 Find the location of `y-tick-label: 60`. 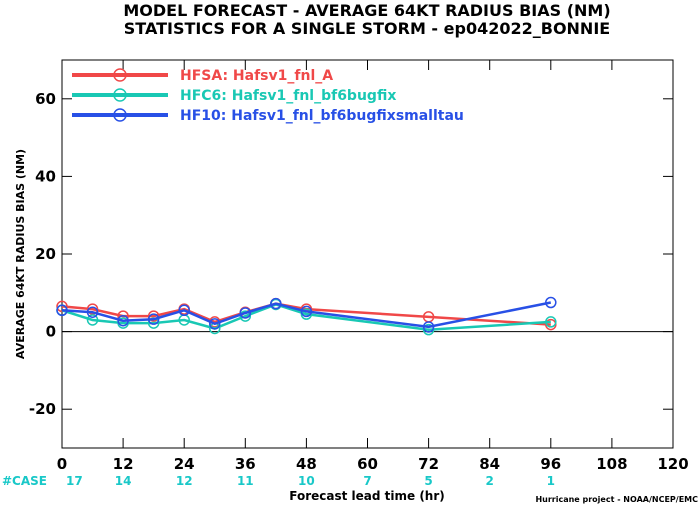

y-tick-label: 60 is located at coordinates (45, 99).